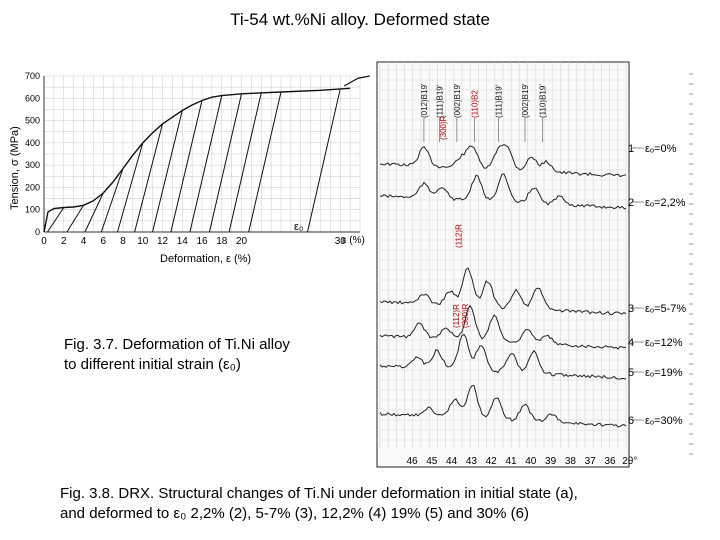 The image size is (720, 540). I want to click on epsilon-marker: ε₀, so click(298, 227).